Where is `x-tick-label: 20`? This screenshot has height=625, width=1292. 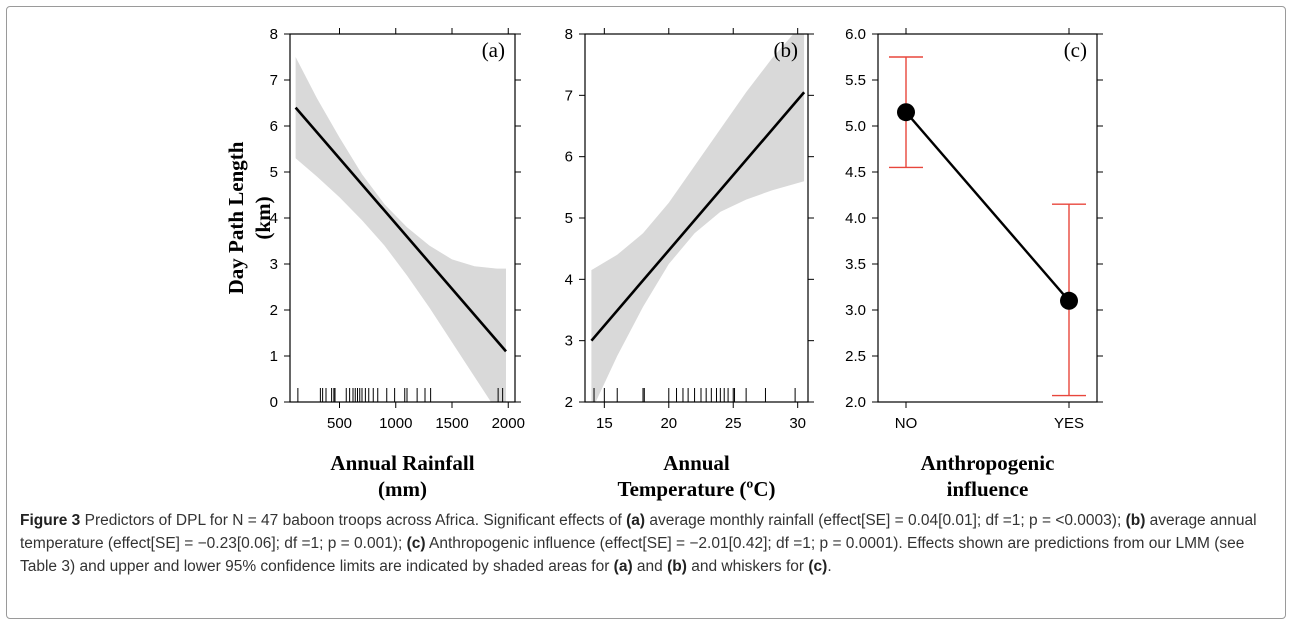 x-tick-label: 20 is located at coordinates (668, 423).